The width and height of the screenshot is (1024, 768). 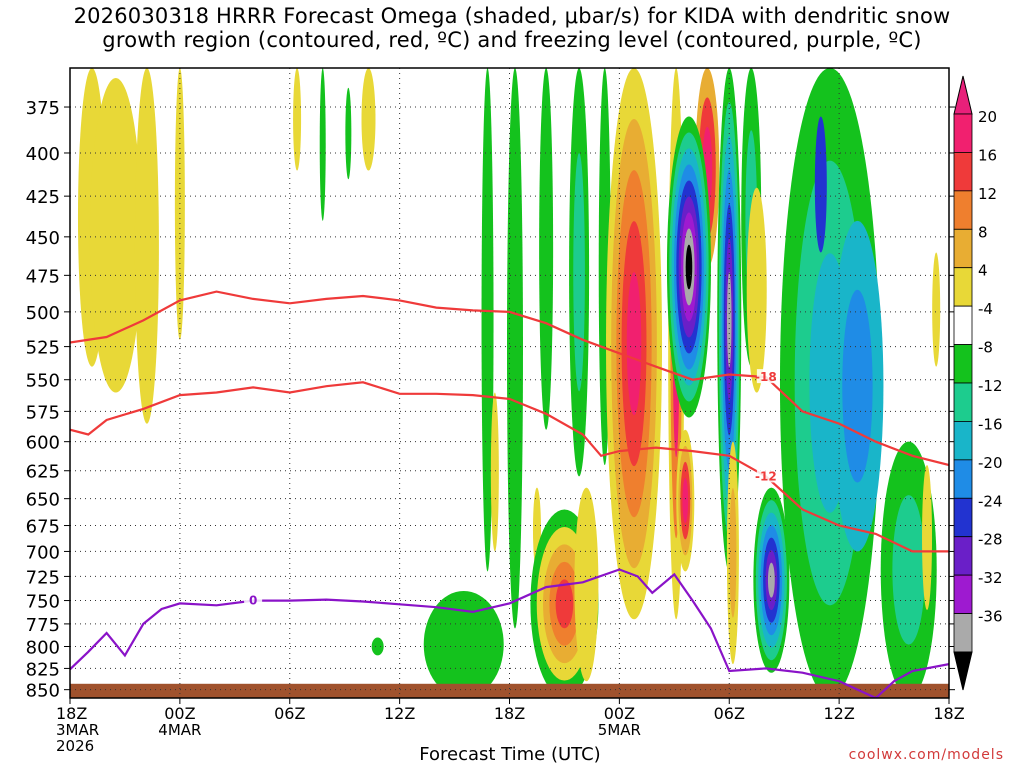 I want to click on y-tick-label-750: 750, so click(x=43, y=602).